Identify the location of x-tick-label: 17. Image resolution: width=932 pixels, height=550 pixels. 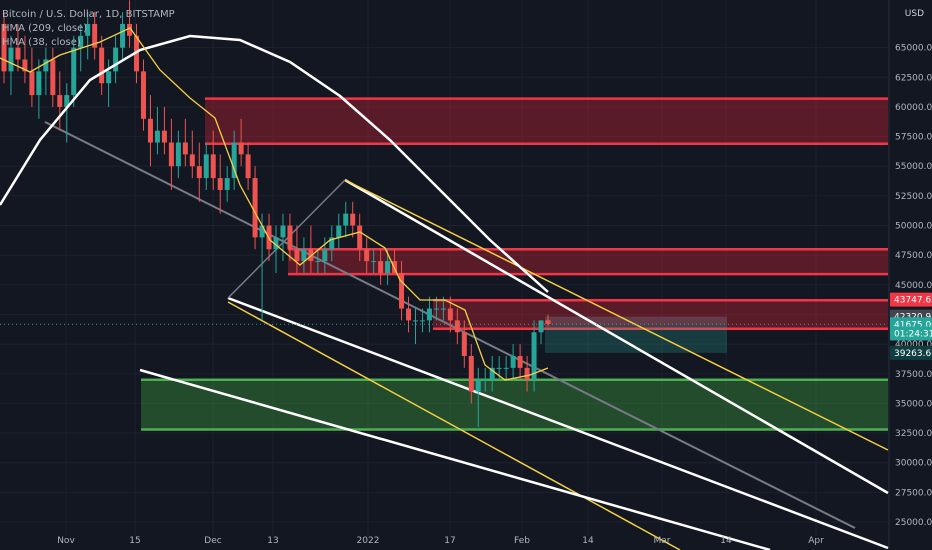
(449, 541).